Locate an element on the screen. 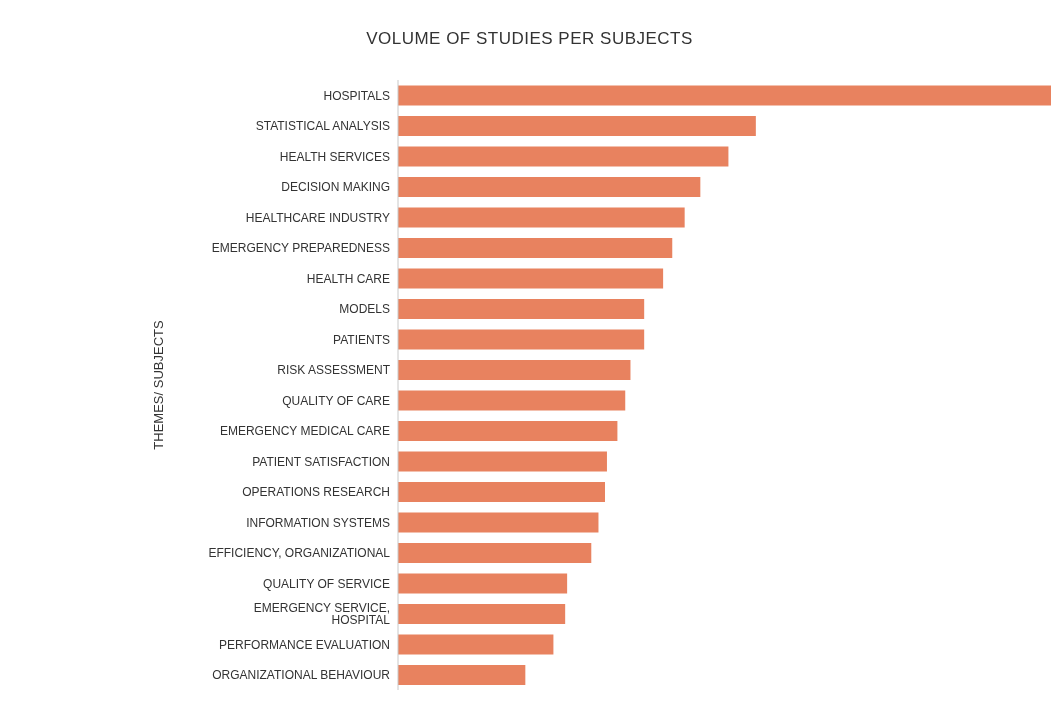 The width and height of the screenshot is (1059, 705). y-tick-label: PERFORMANCE EVALUATION is located at coordinates (304, 644).